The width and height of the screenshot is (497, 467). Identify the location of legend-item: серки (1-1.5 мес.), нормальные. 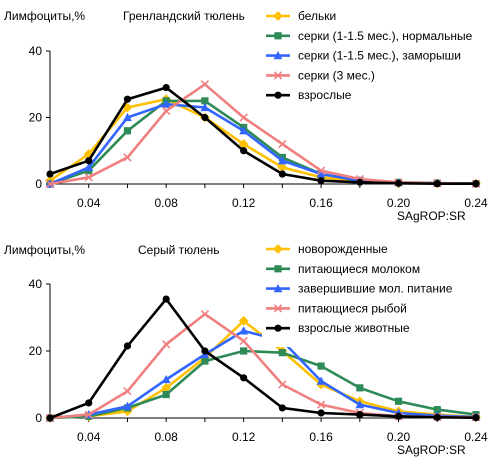
(369, 36).